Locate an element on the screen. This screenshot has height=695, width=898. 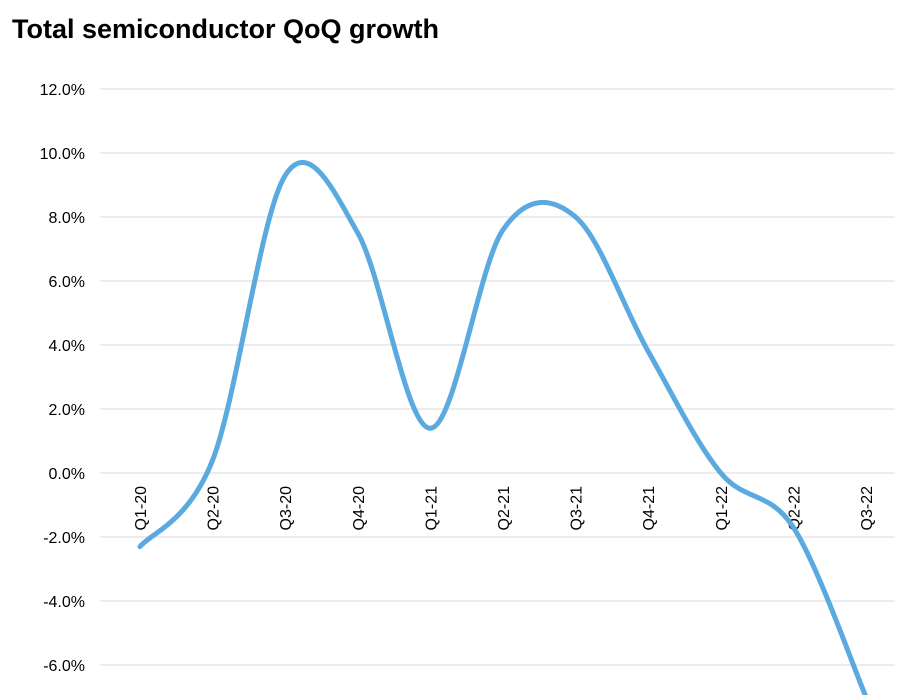
y-tick-label: -6.0% is located at coordinates (64, 666).